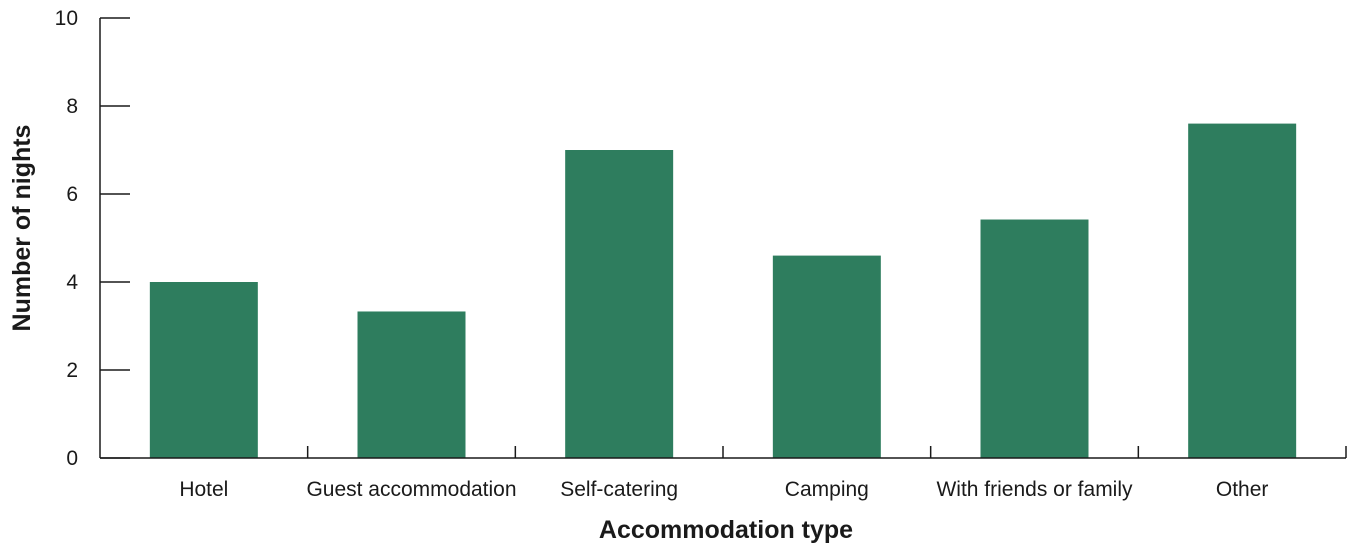 The image size is (1350, 544). What do you see at coordinates (411, 489) in the screenshot?
I see `category-label: Guest accommodation` at bounding box center [411, 489].